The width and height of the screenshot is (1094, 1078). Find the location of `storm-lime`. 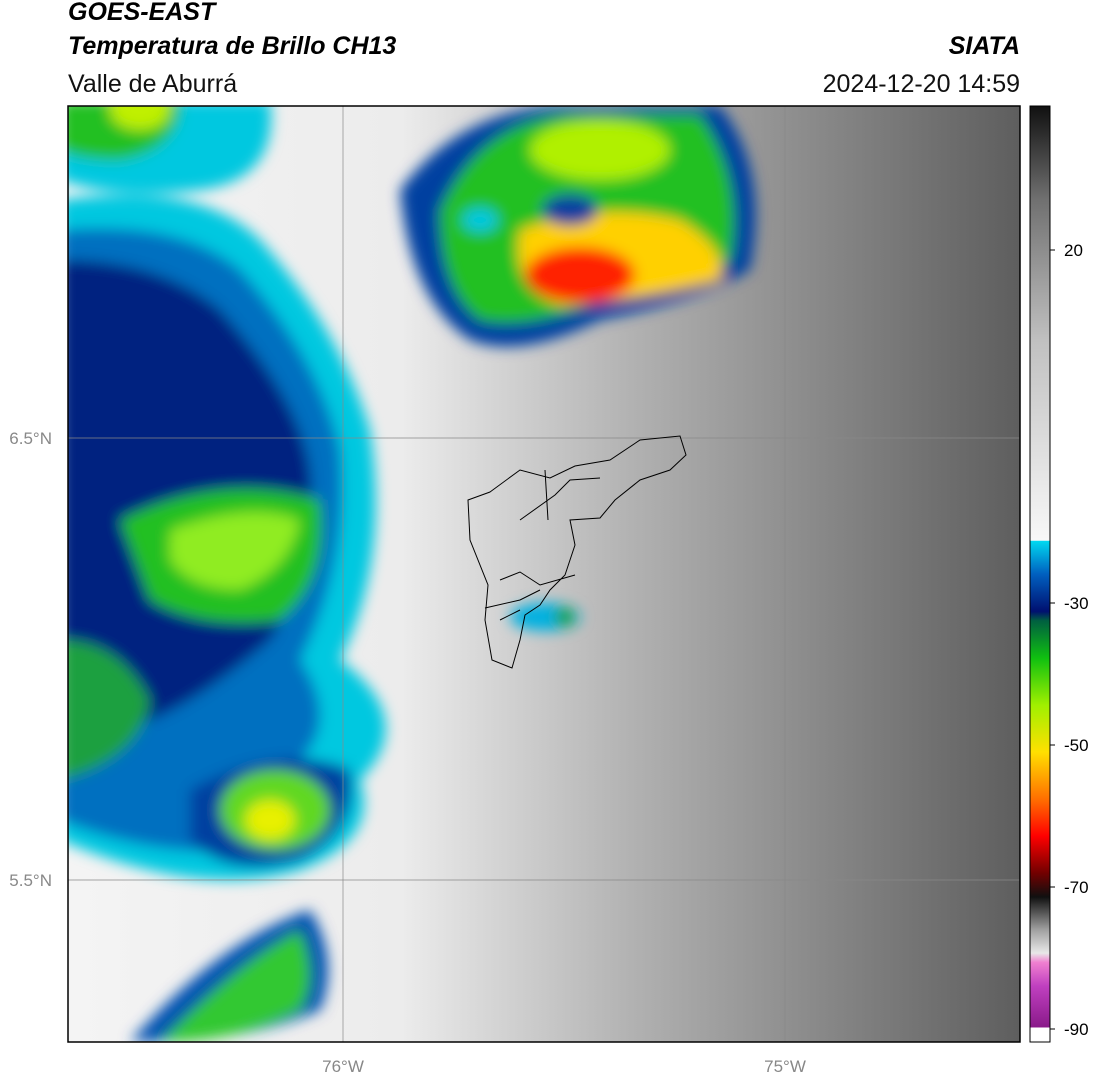

storm-lime is located at coordinates (600, 150).